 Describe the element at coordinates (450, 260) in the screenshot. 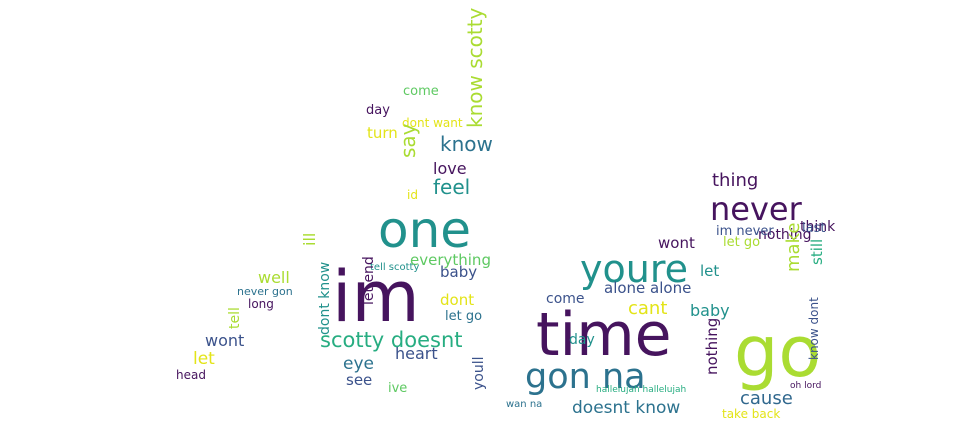

I see `word: everything` at that location.